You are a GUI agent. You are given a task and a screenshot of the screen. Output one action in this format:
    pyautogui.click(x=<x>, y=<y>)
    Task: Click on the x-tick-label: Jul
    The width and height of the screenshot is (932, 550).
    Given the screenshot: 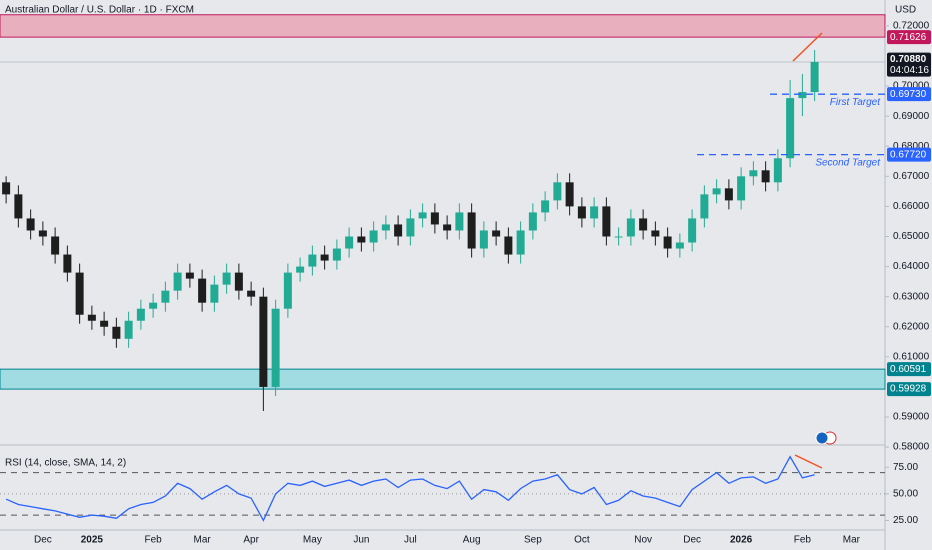 What is the action you would take?
    pyautogui.click(x=410, y=540)
    